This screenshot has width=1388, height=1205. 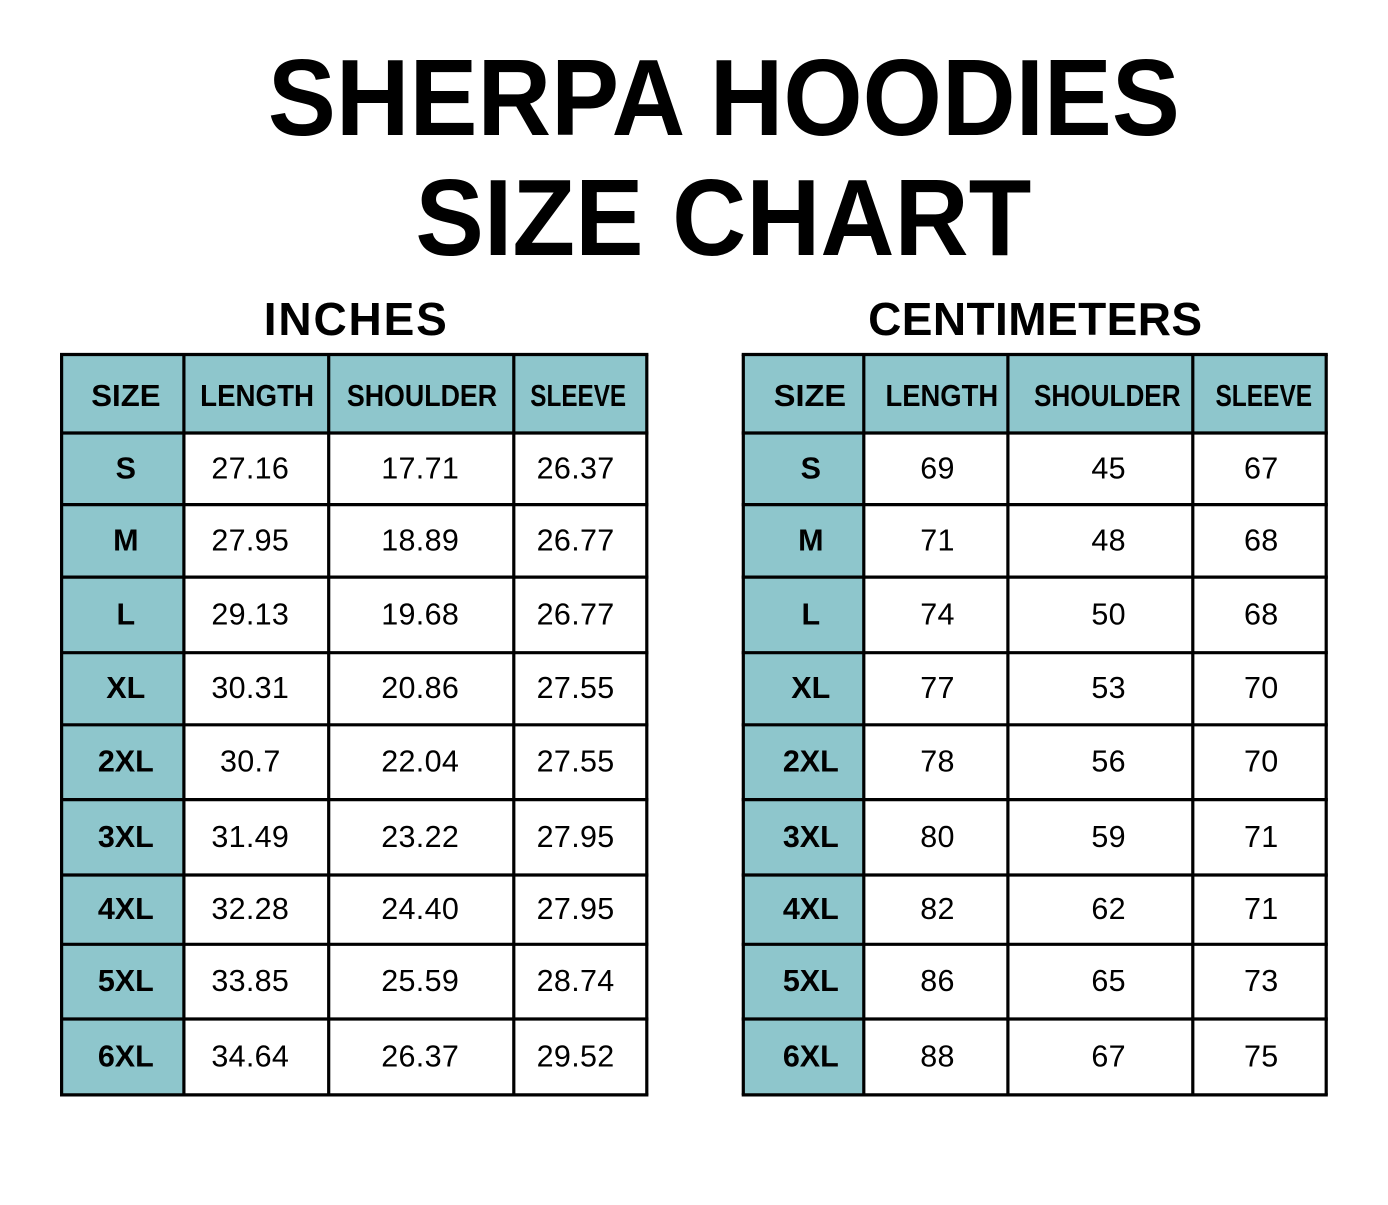 What do you see at coordinates (420, 688) in the screenshot?
I see `svg-text: 20.86` at bounding box center [420, 688].